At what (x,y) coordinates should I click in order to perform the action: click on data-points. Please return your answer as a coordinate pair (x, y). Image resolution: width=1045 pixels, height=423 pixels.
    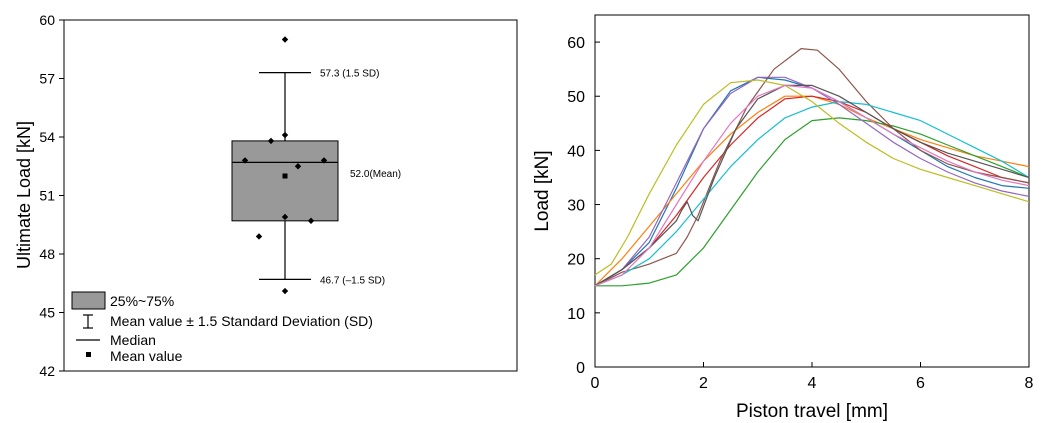
    Looking at the image, I should click on (284, 165).